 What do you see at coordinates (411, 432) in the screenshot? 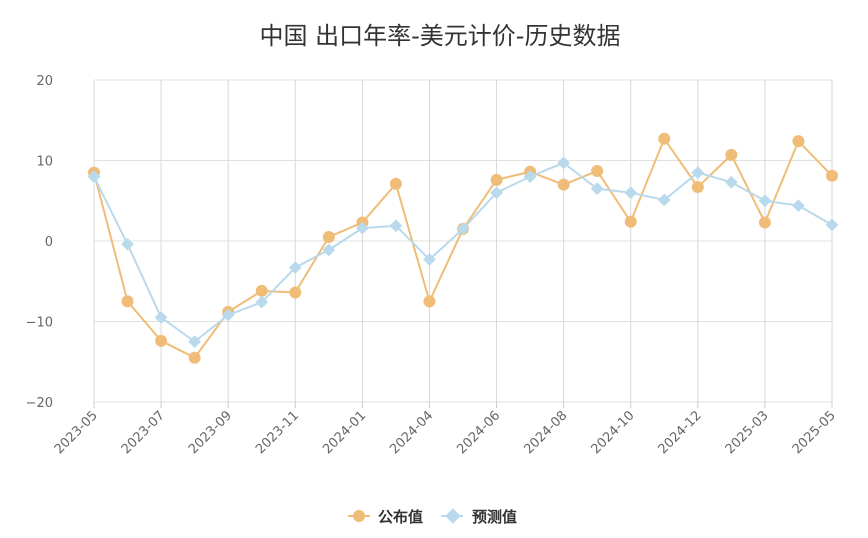
I see `x-tick-label: 2024-04` at bounding box center [411, 432].